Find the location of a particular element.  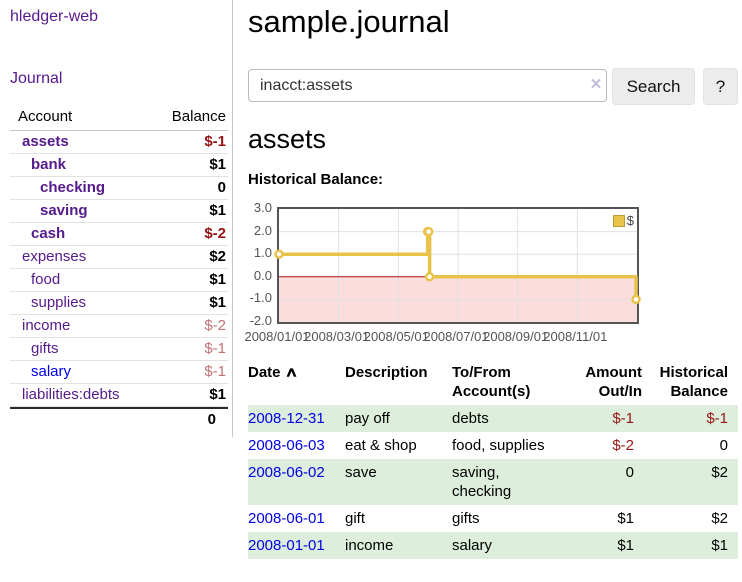

accounts-total-row: 0 is located at coordinates (119, 418).